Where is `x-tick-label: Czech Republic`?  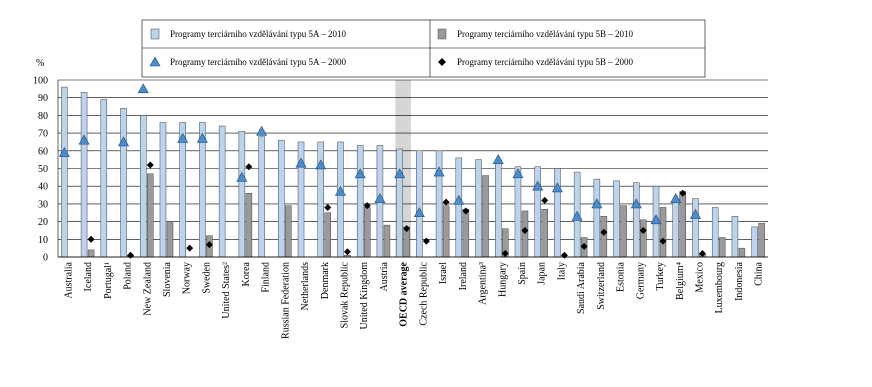
x-tick-label: Czech Republic is located at coordinates (423, 293).